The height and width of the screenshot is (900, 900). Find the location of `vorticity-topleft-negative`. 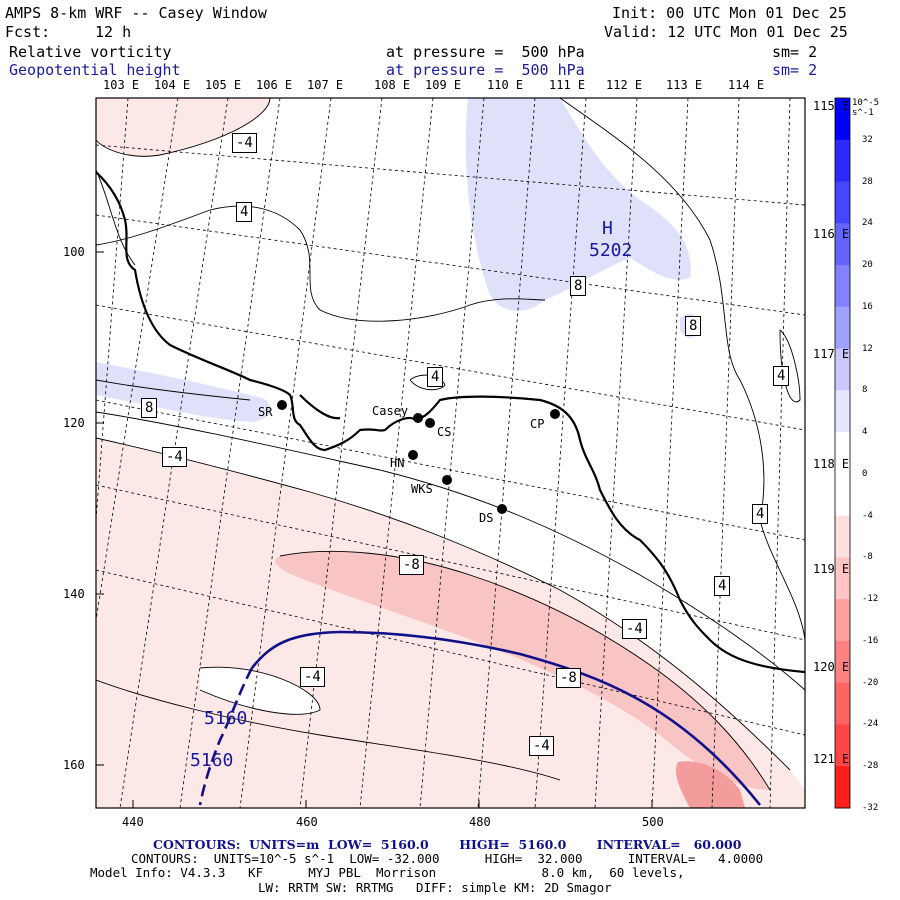

vorticity-topleft-negative is located at coordinates (183, 127).